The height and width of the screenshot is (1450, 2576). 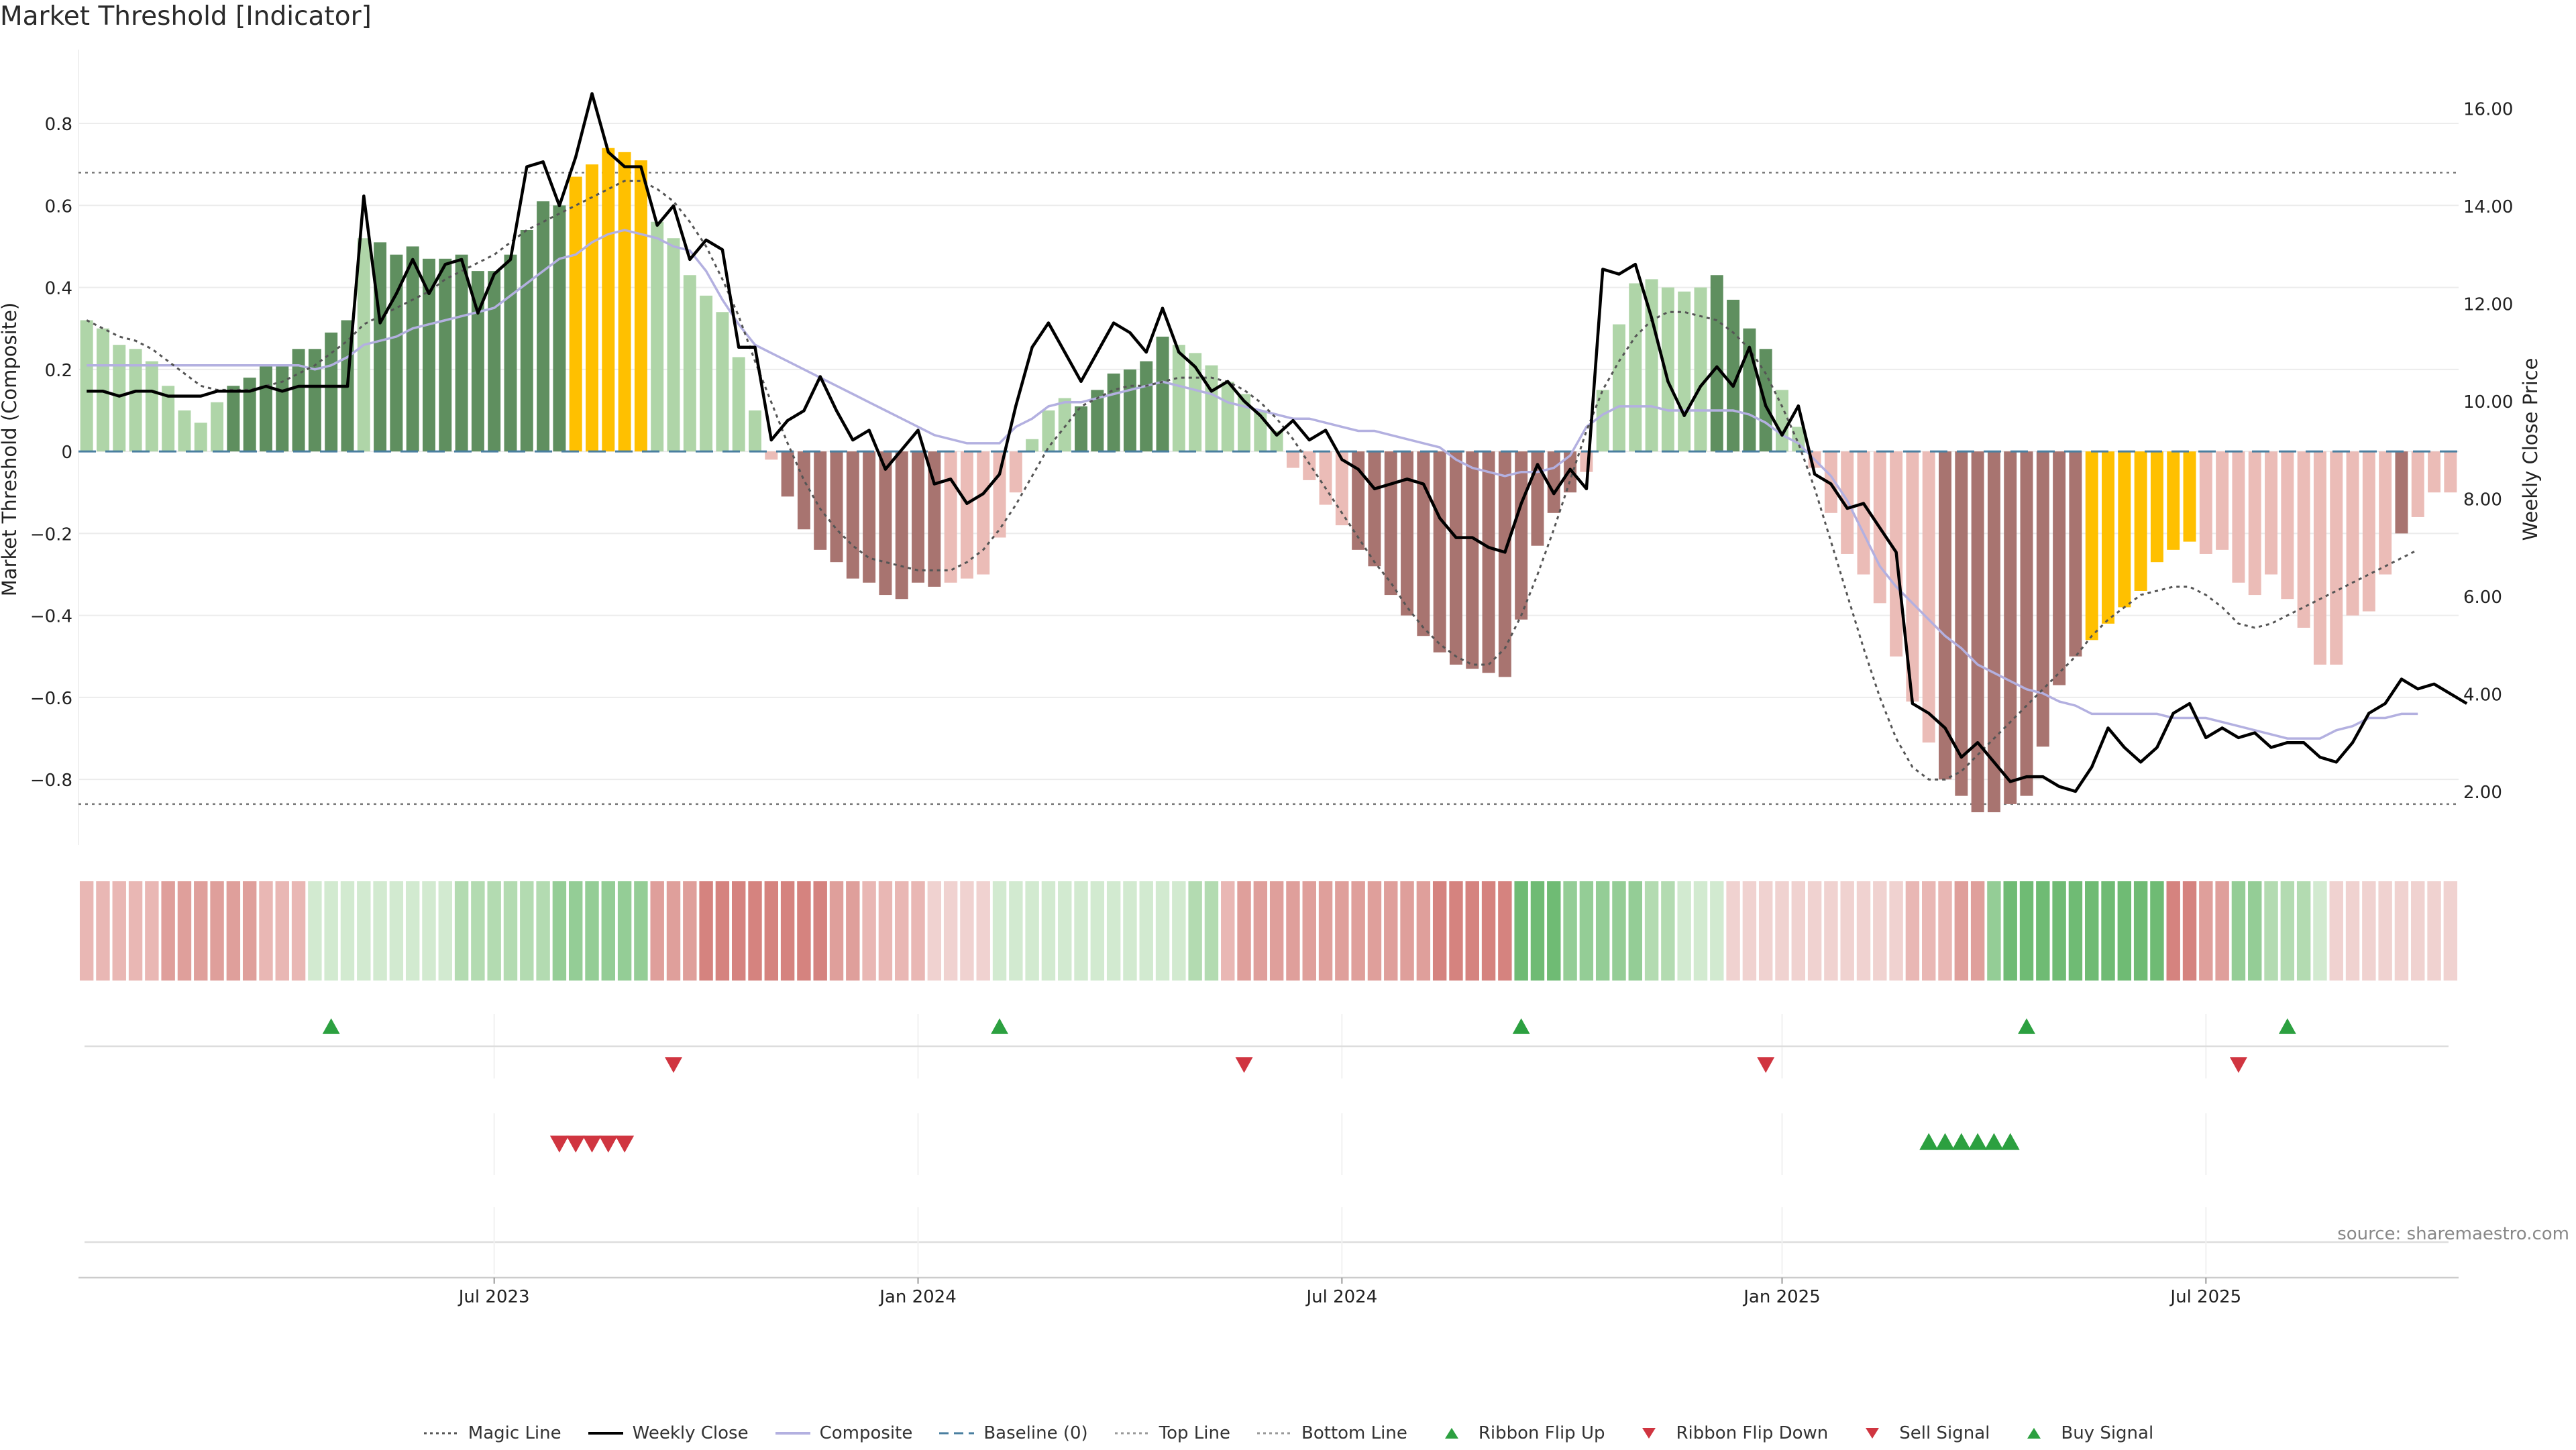 What do you see at coordinates (1922, 1433) in the screenshot?
I see `legend-item: Sell Signal` at bounding box center [1922, 1433].